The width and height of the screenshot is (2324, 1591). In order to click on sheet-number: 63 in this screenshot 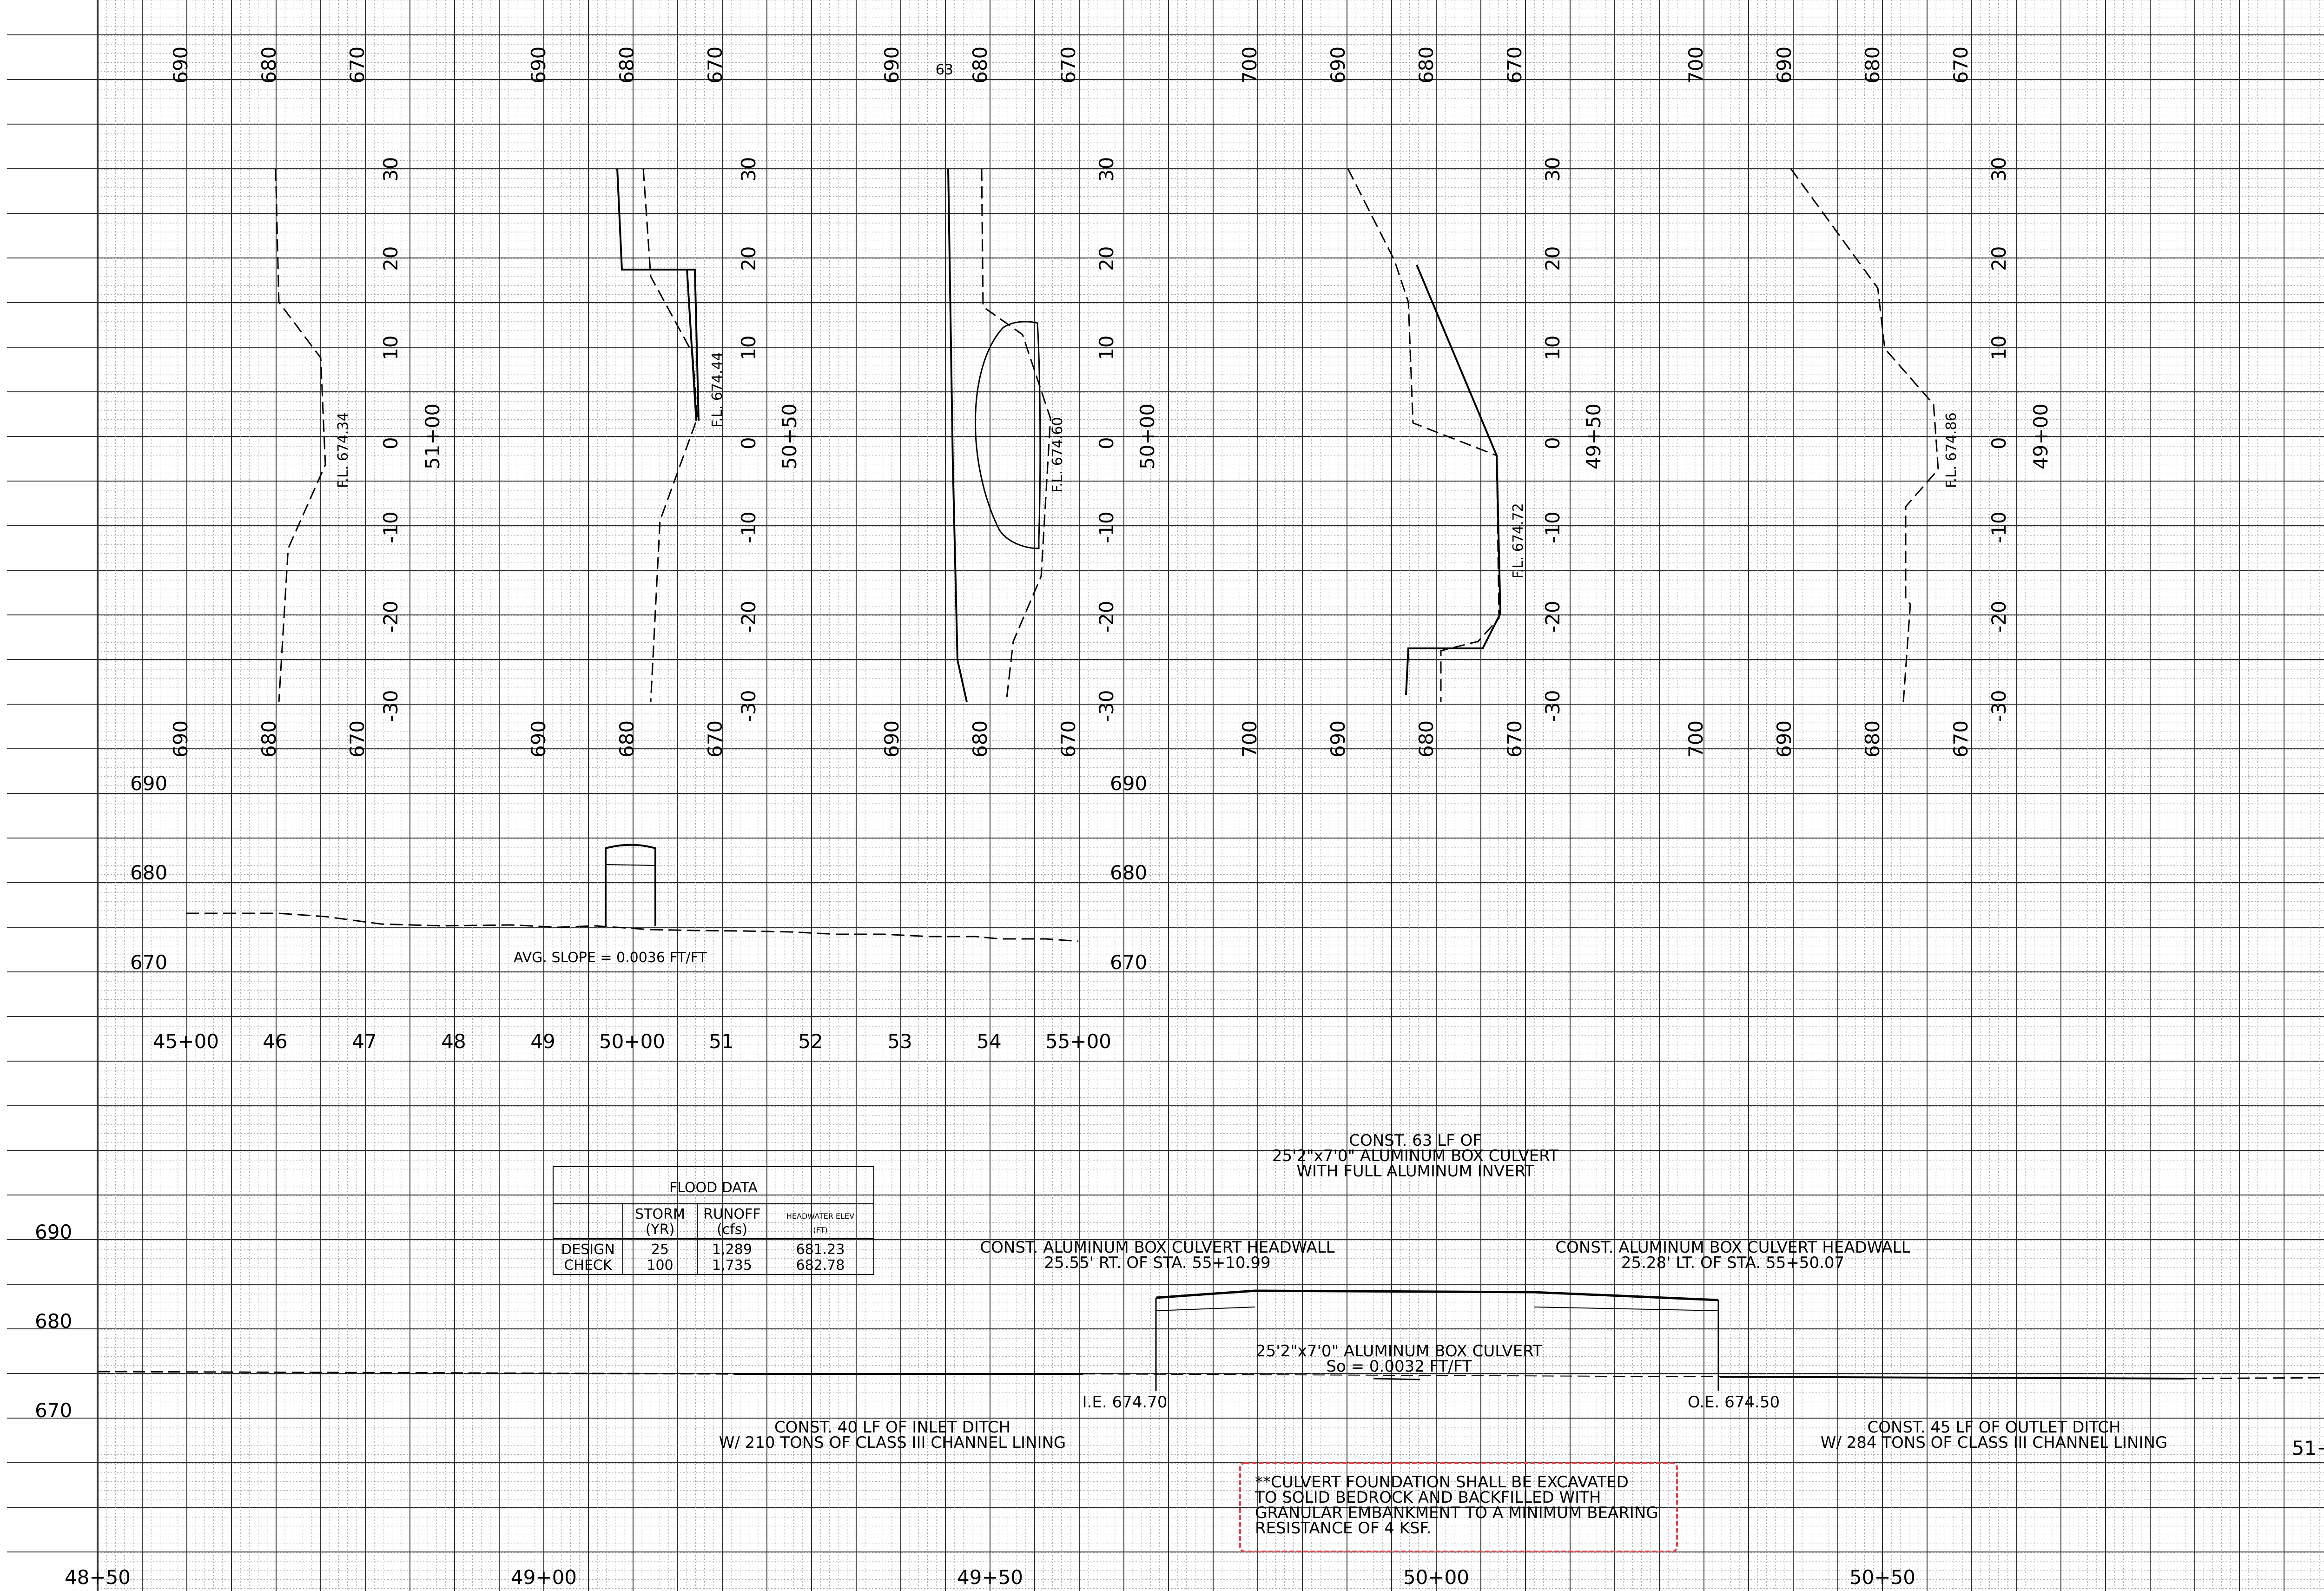, I will do `click(944, 70)`.